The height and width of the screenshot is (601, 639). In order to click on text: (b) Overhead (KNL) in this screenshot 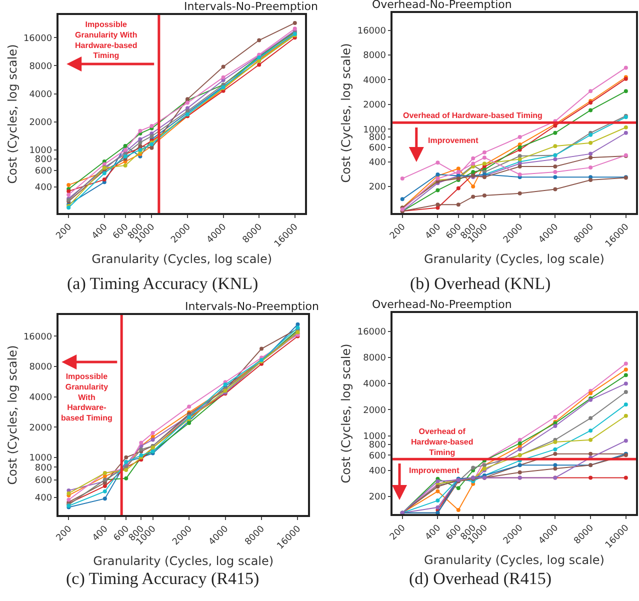, I will do `click(480, 283)`.